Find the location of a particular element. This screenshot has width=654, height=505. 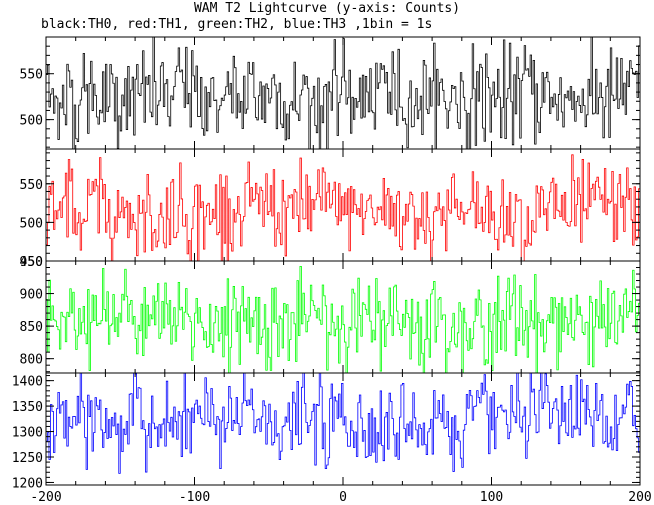

x-tick-label: -100 is located at coordinates (194, 497).